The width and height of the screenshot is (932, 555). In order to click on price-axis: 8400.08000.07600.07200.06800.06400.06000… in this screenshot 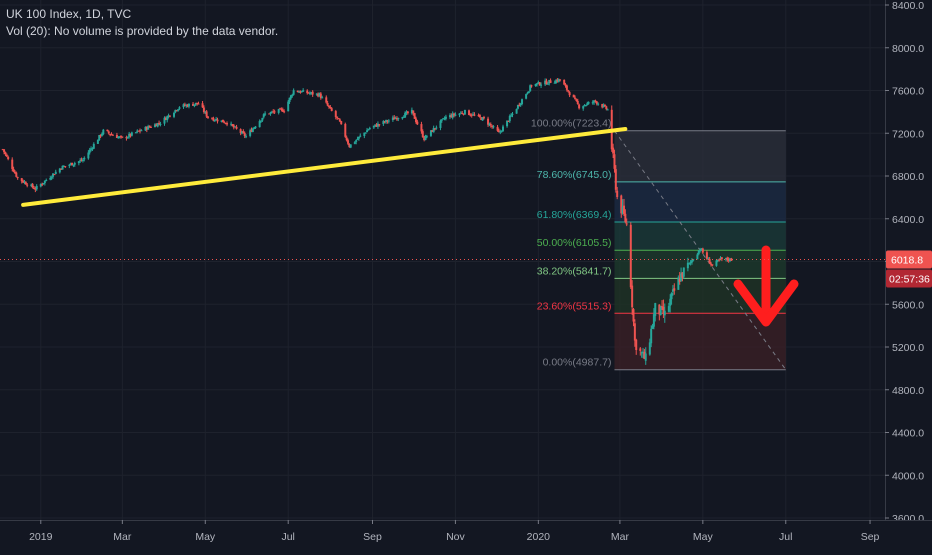, I will do `click(908, 275)`.